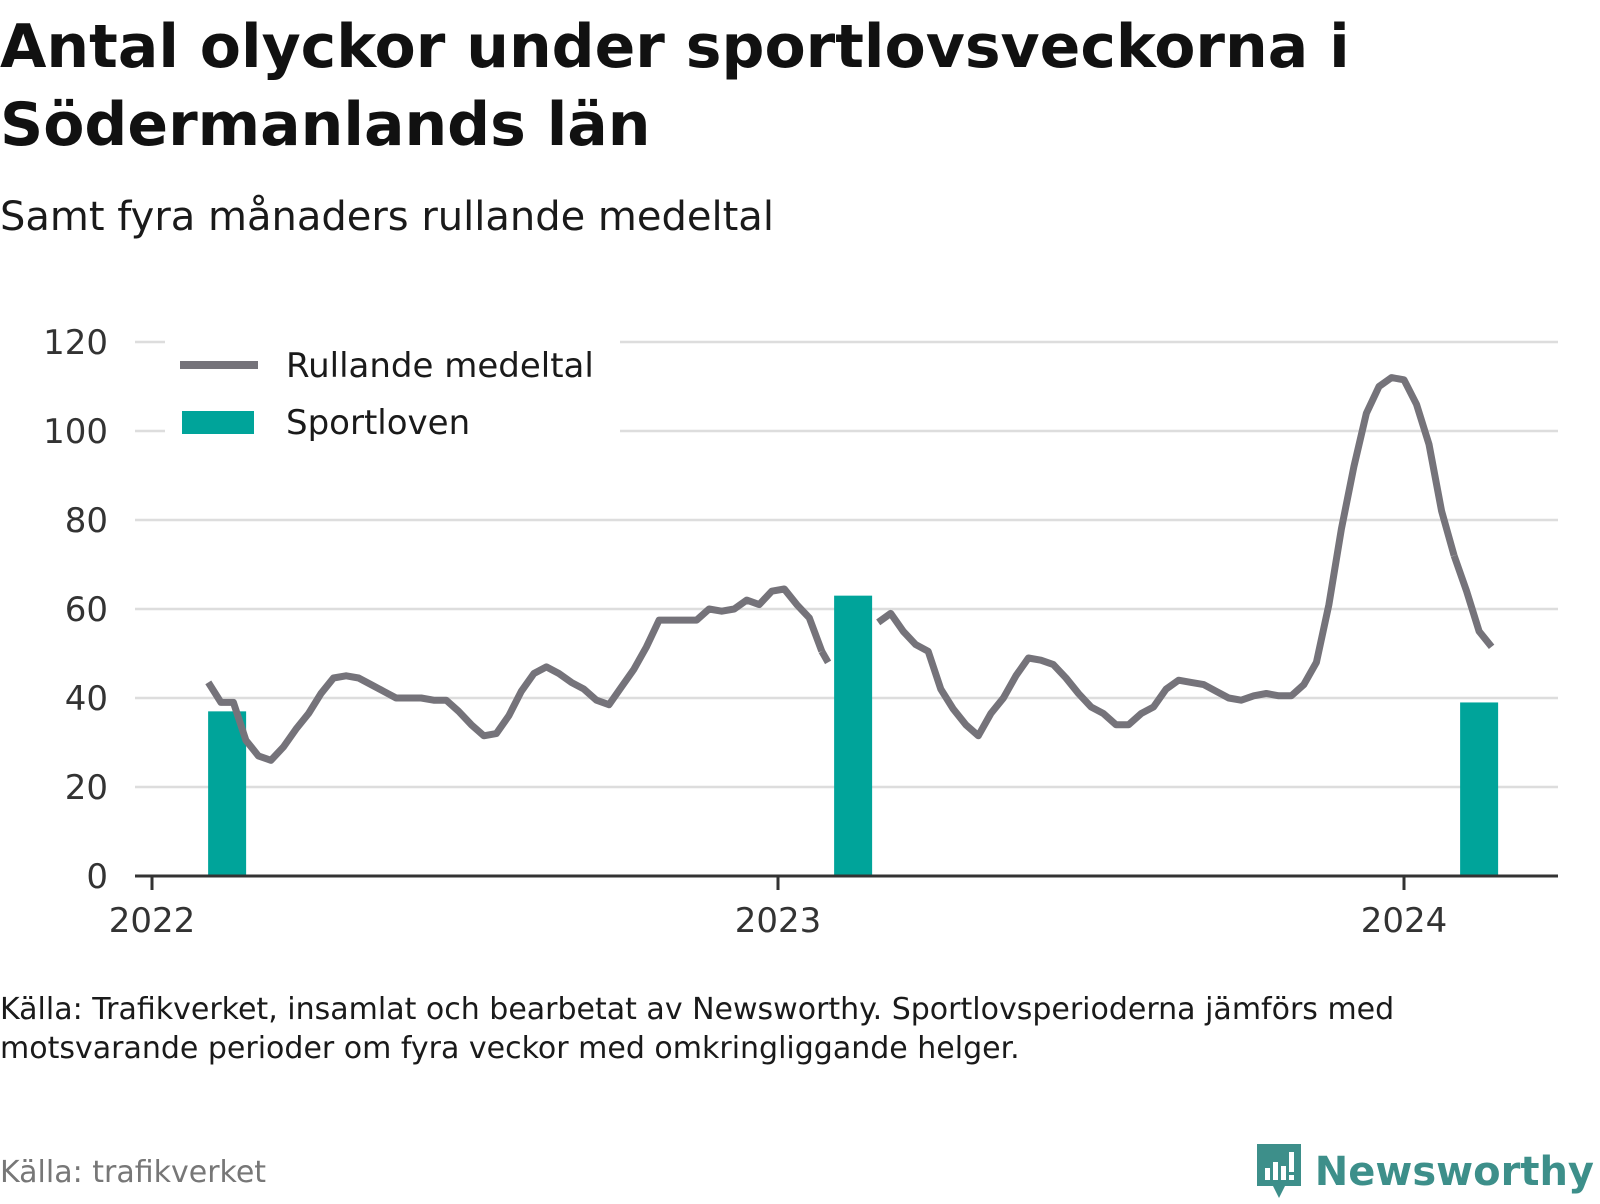 This screenshot has width=1600, height=1204. What do you see at coordinates (1454, 1172) in the screenshot?
I see `brand-name: Newsworthy` at bounding box center [1454, 1172].